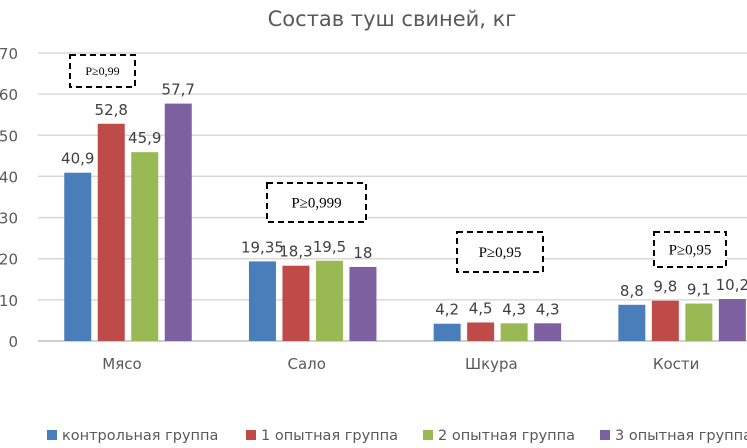  I want to click on data-label: 18, so click(362, 253).